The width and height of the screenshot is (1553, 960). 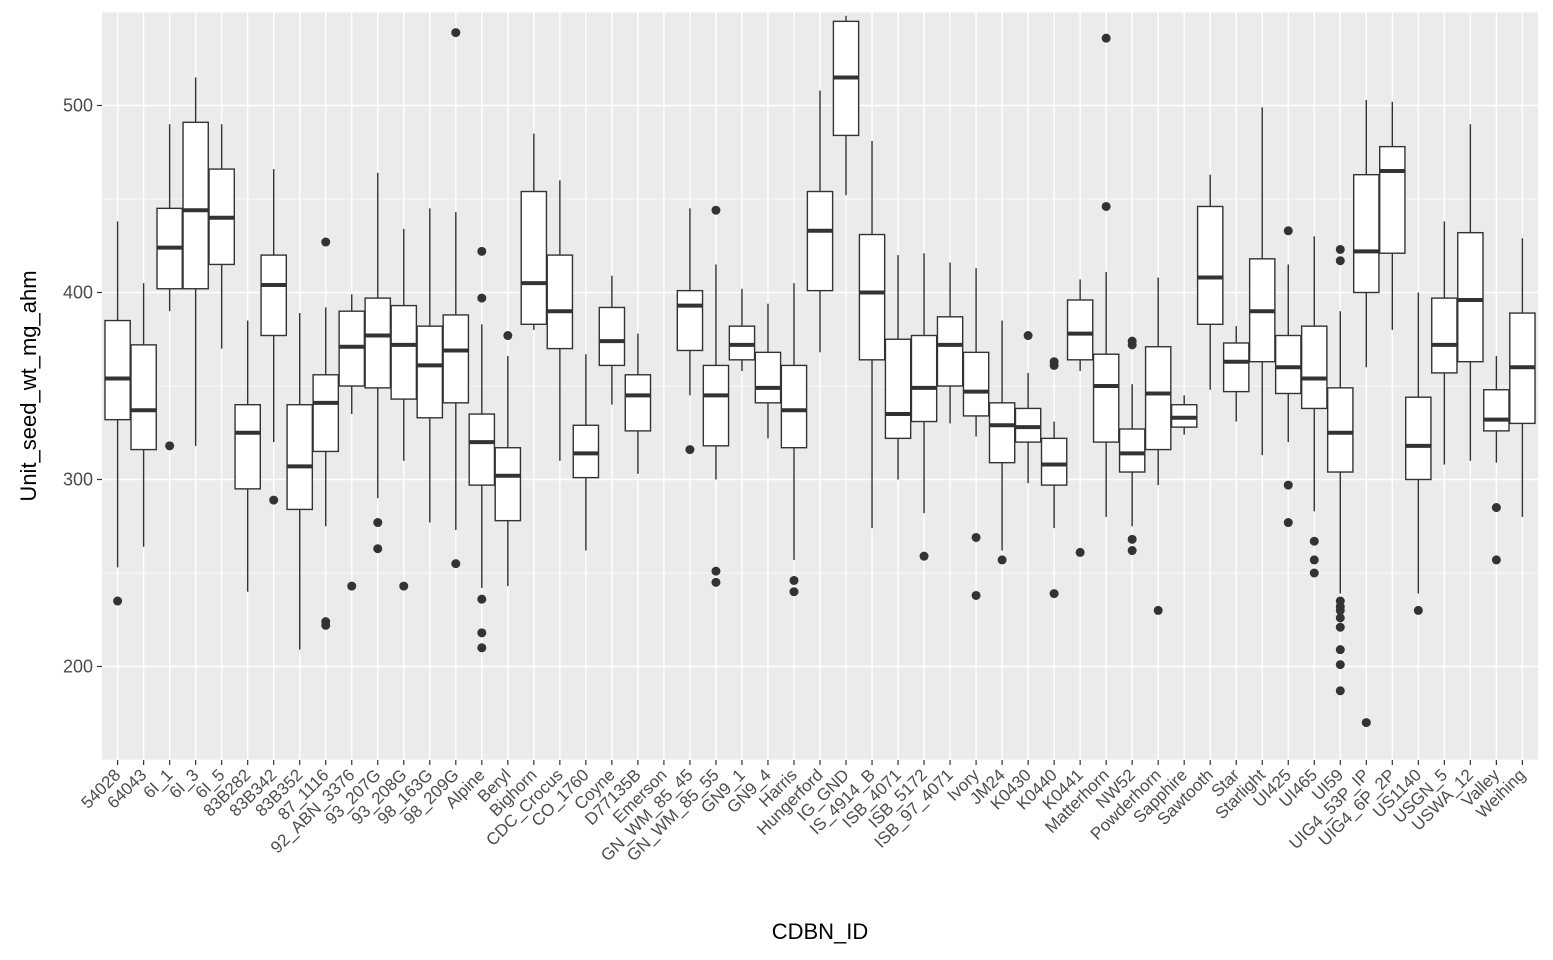 I want to click on box-93_207G, so click(x=378, y=363).